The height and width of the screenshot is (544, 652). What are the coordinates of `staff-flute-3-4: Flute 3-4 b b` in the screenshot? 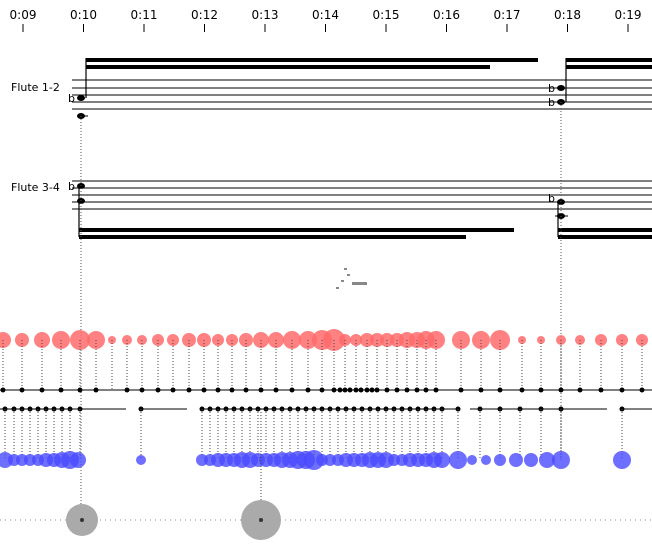 It's located at (331, 209).